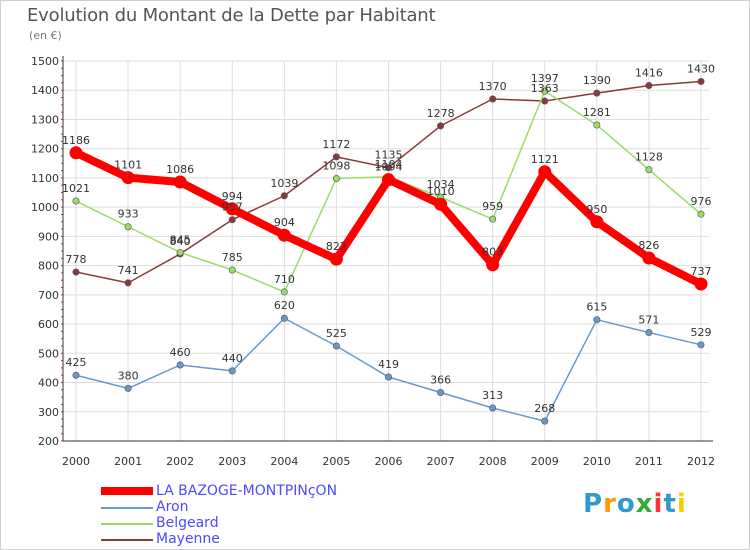 Image resolution: width=750 pixels, height=550 pixels. I want to click on data-label: 419, so click(388, 364).